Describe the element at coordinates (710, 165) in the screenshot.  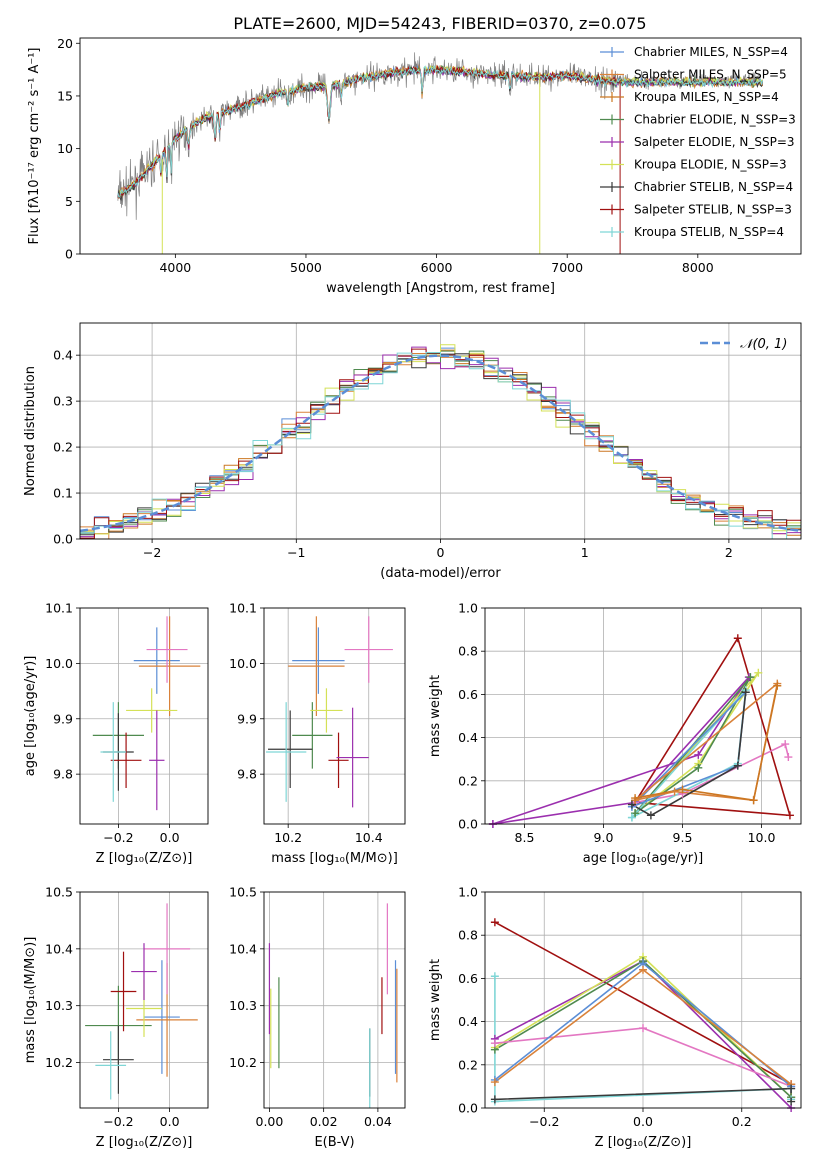
I see `legend-label: Kroupa ELODIE, N_SSP=3` at that location.